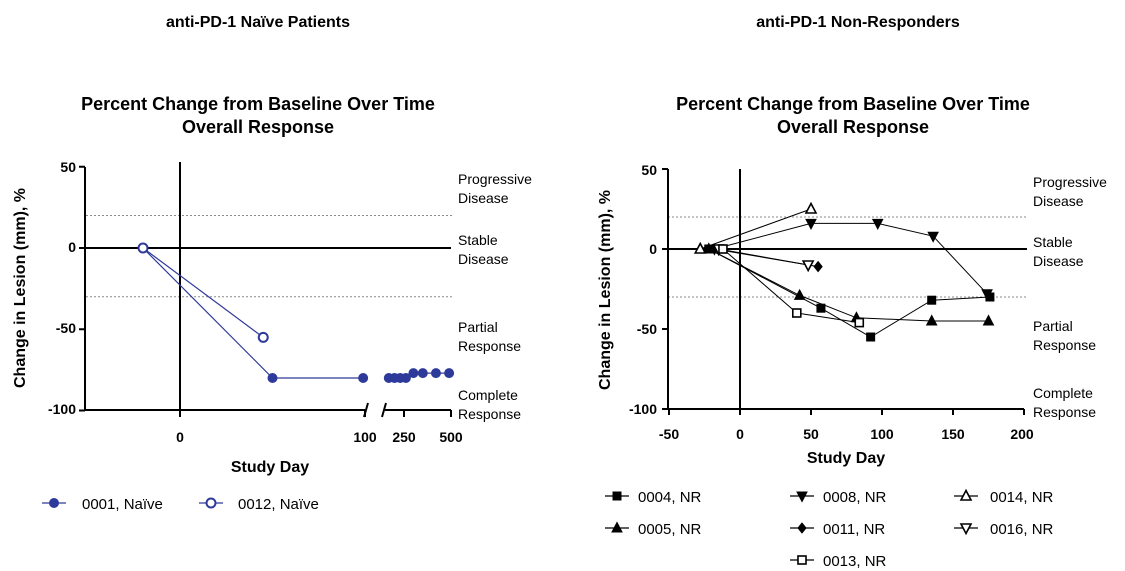  Describe the element at coordinates (180, 437) in the screenshot. I see `left-x-tick-label: 0` at that location.